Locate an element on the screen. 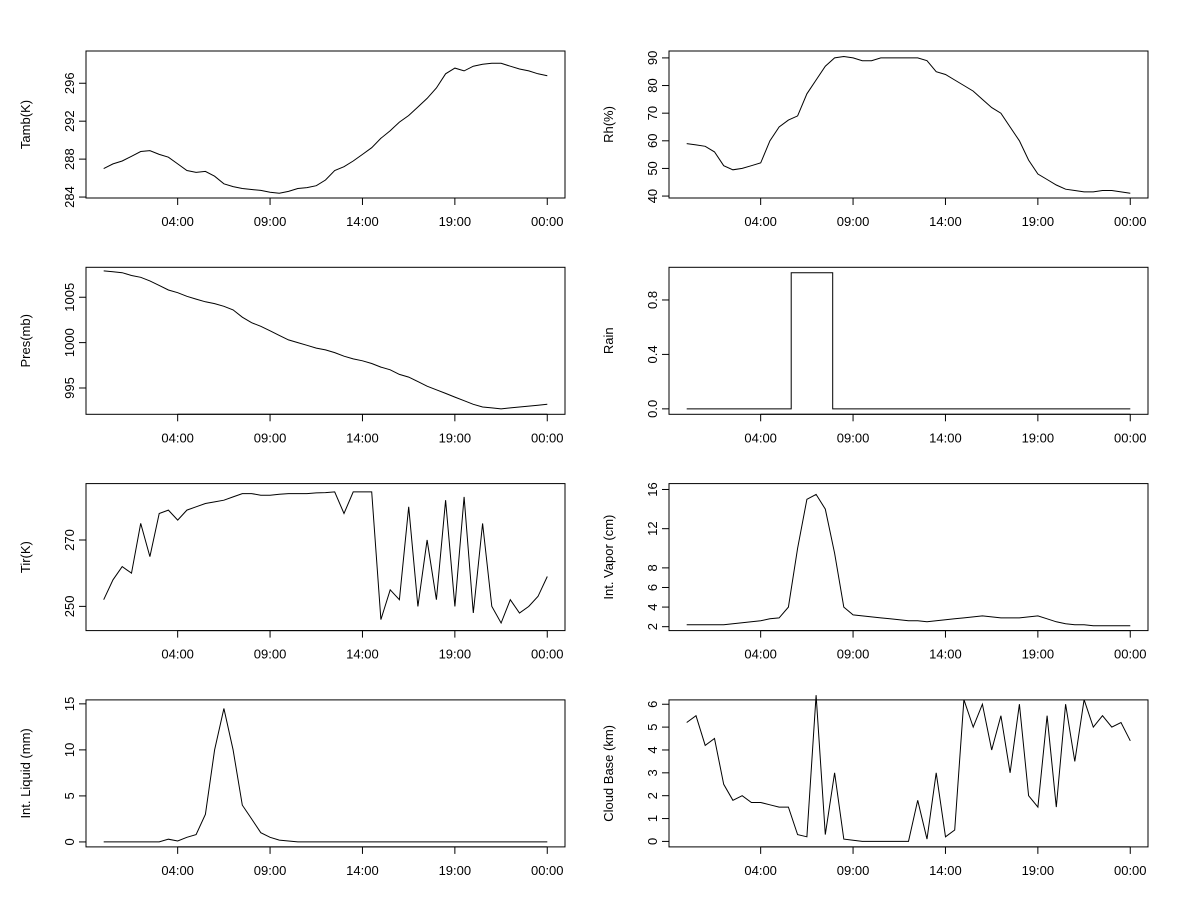 Image resolution: width=1200 pixels, height=900 pixels. y-tick-label: 296 is located at coordinates (69, 83).